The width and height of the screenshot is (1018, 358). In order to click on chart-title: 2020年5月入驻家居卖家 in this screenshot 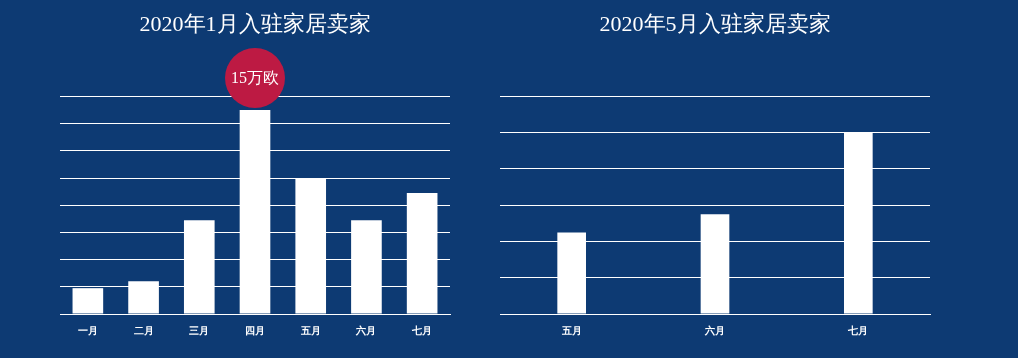, I will do `click(715, 23)`.